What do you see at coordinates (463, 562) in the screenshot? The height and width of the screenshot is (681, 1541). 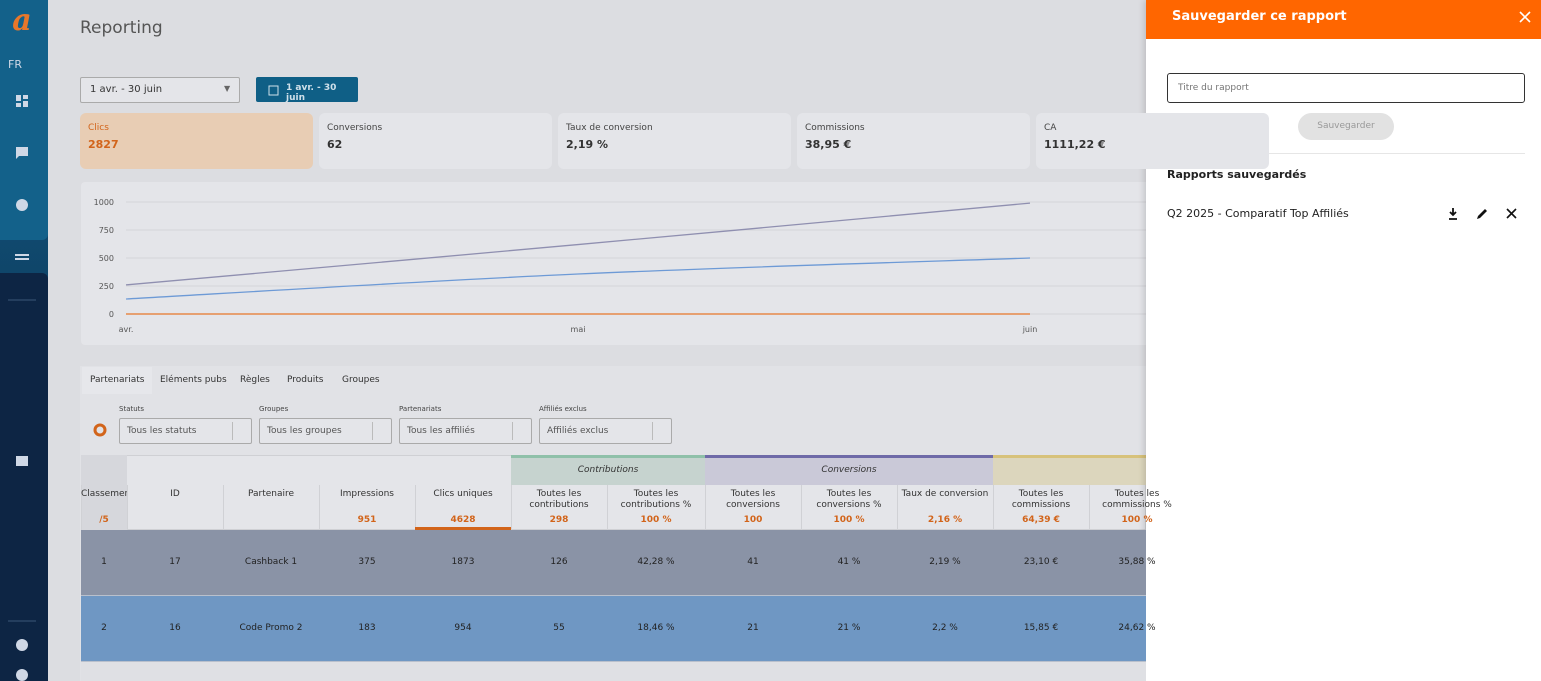 I see `table-cell: 1873` at bounding box center [463, 562].